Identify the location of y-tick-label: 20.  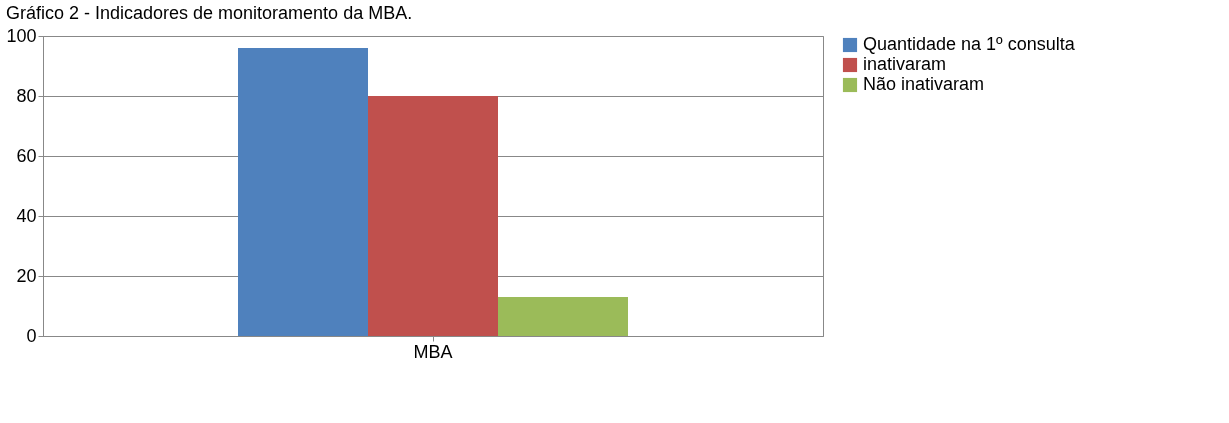
(26, 275).